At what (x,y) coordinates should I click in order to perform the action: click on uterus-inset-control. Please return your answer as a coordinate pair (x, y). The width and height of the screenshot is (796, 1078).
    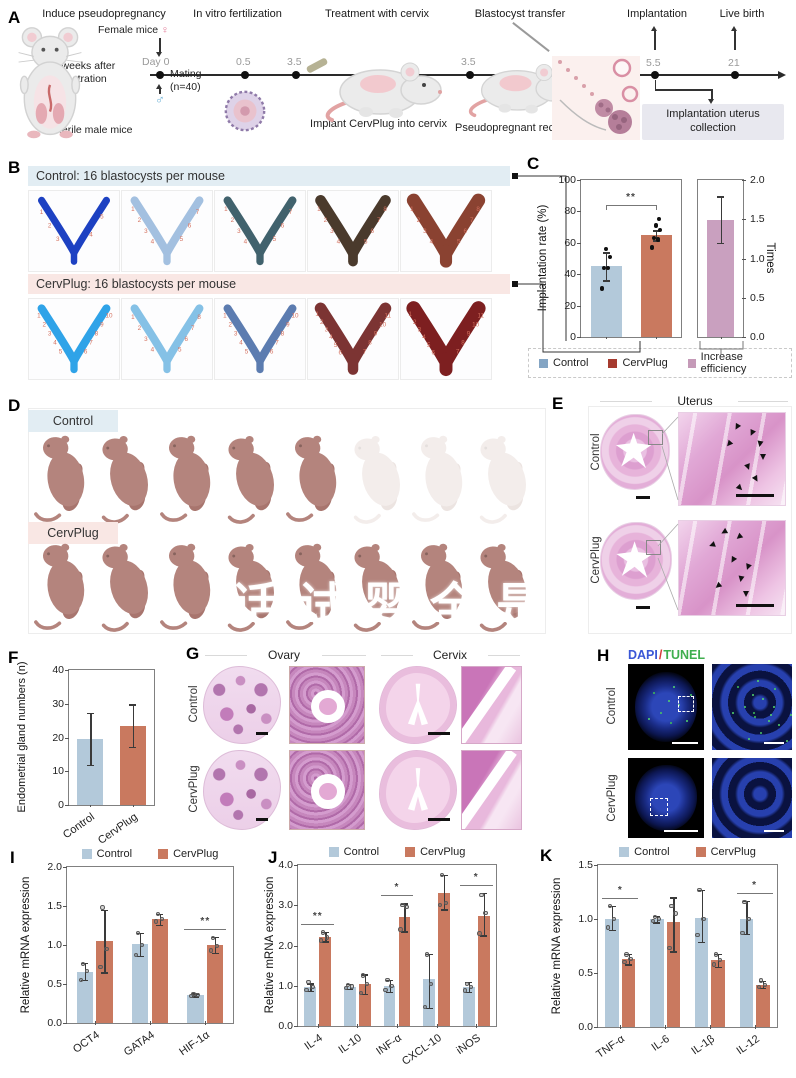
    Looking at the image, I should click on (732, 459).